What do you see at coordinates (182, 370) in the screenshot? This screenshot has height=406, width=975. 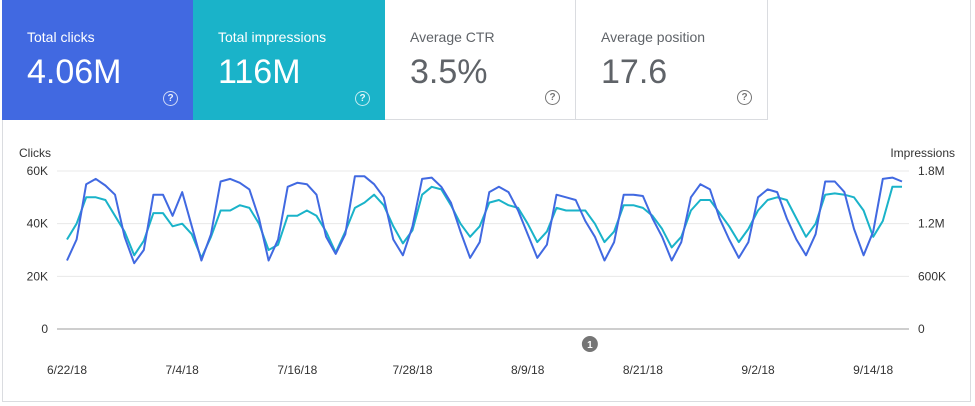 I see `x-tick-label: 7/4/18` at bounding box center [182, 370].